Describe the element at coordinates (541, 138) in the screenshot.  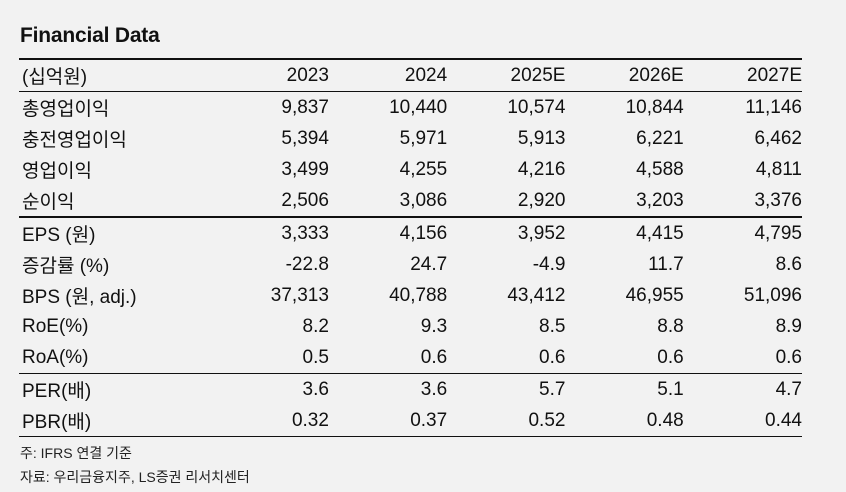
I see `cell-value: 5,913` at that location.